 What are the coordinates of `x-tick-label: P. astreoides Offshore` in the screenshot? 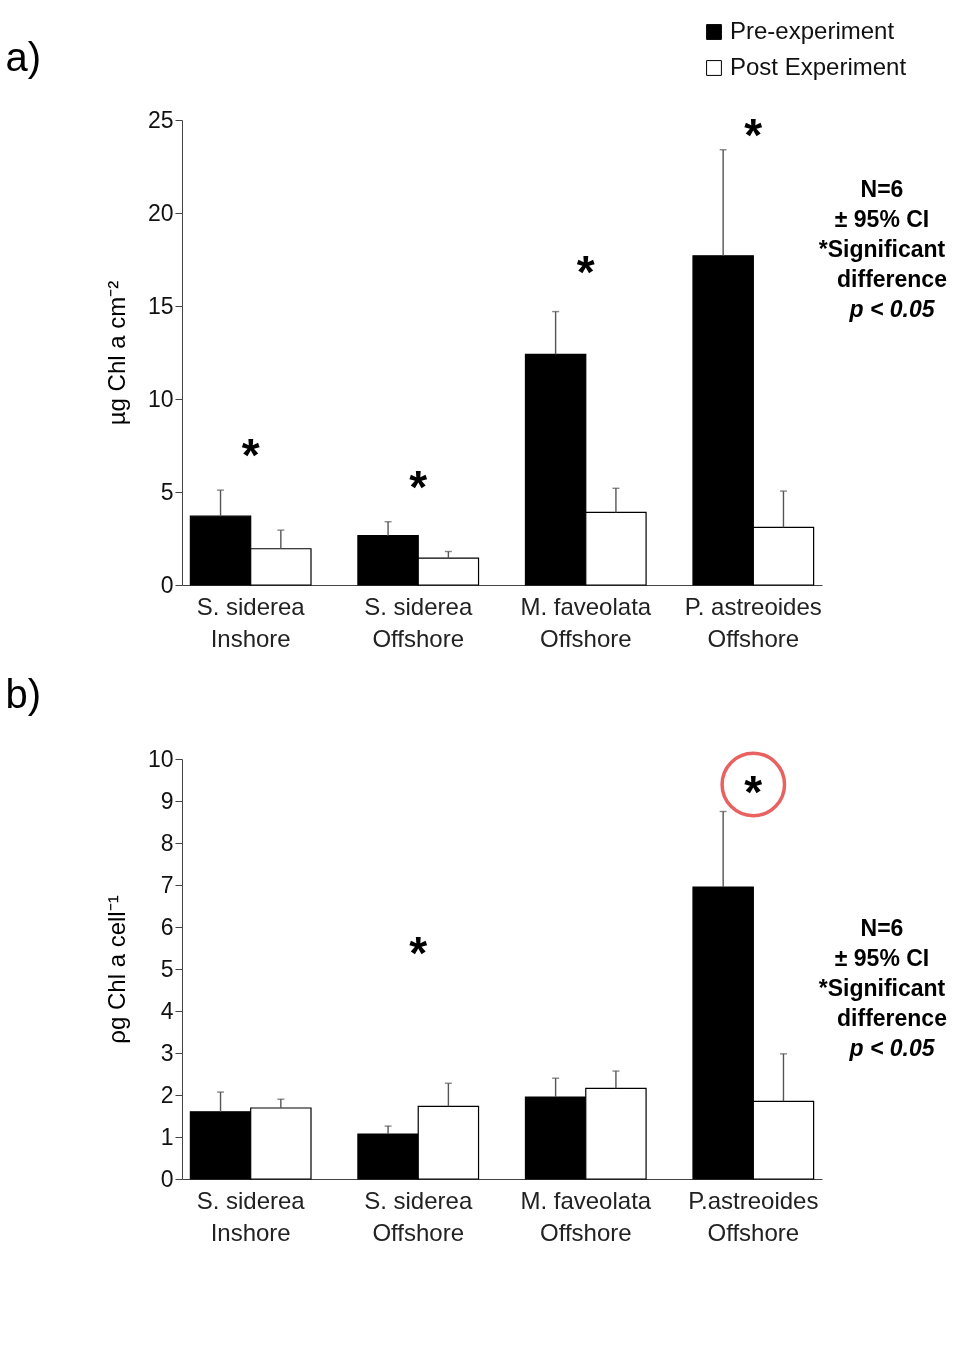 It's located at (753, 622).